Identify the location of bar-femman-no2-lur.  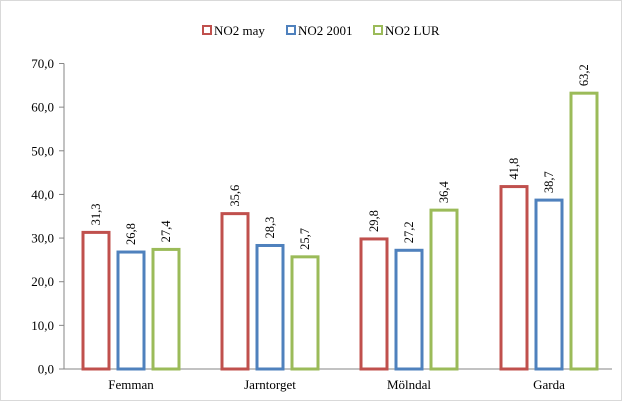
(166, 309).